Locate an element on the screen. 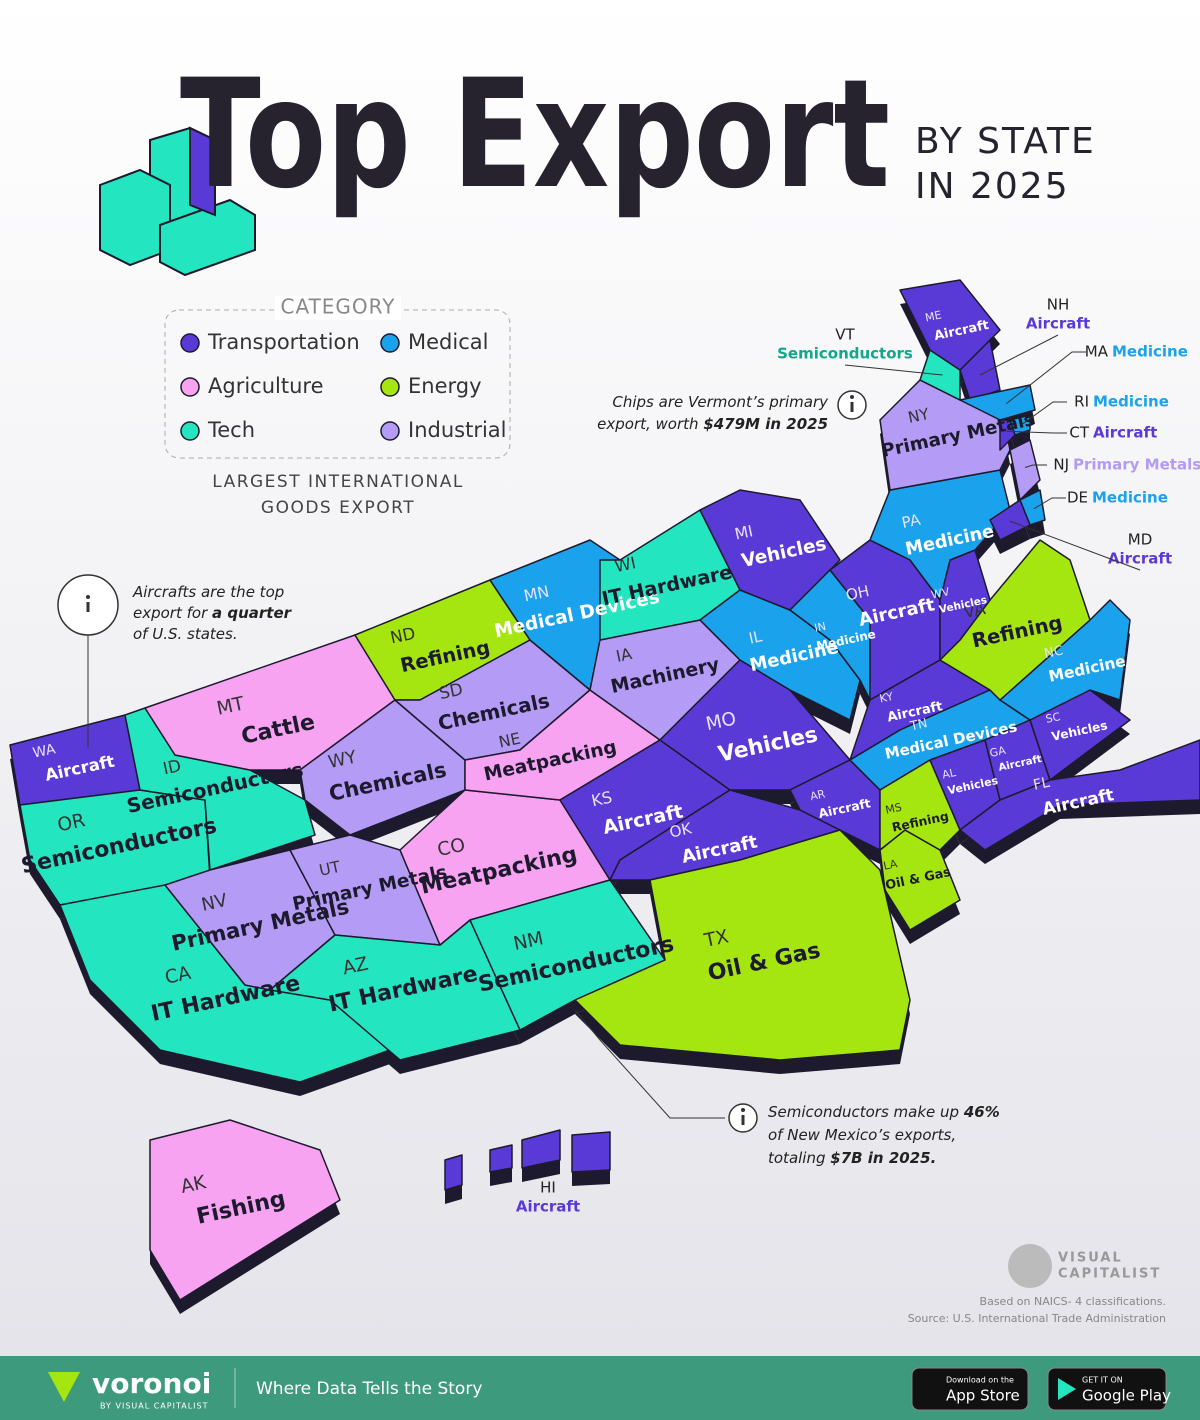 The width and height of the screenshot is (1200, 1420). annotation-text: totaling $7B in 2025. is located at coordinates (852, 1158).